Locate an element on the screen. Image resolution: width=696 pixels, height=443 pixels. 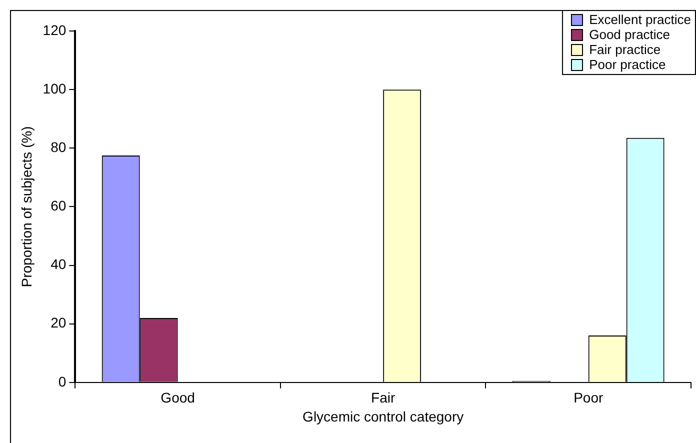
y-axis-title: Proportion of subjects (%) is located at coordinates (26, 207).